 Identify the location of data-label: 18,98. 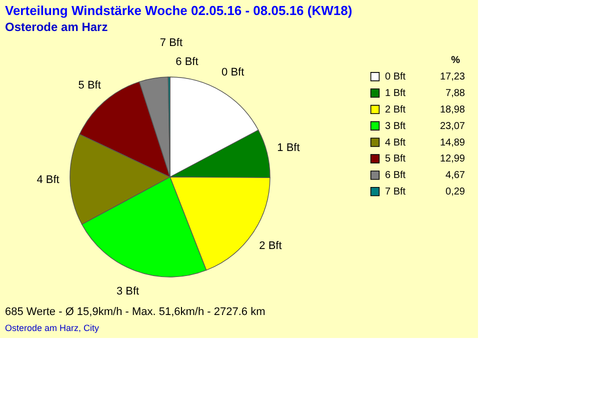
(453, 110).